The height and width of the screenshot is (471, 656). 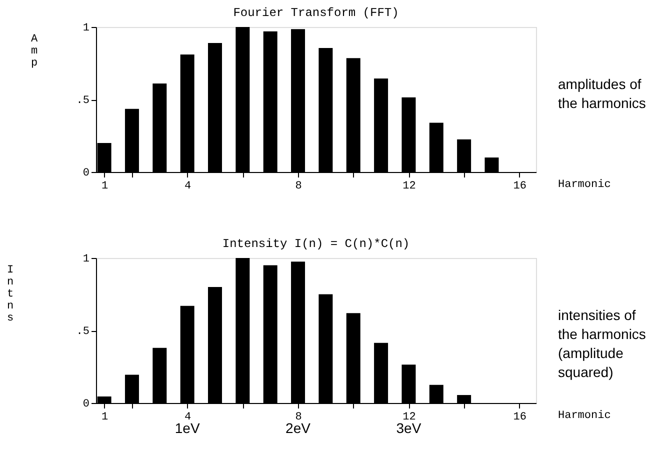 What do you see at coordinates (34, 52) in the screenshot?
I see `y-axis-title: Amp` at bounding box center [34, 52].